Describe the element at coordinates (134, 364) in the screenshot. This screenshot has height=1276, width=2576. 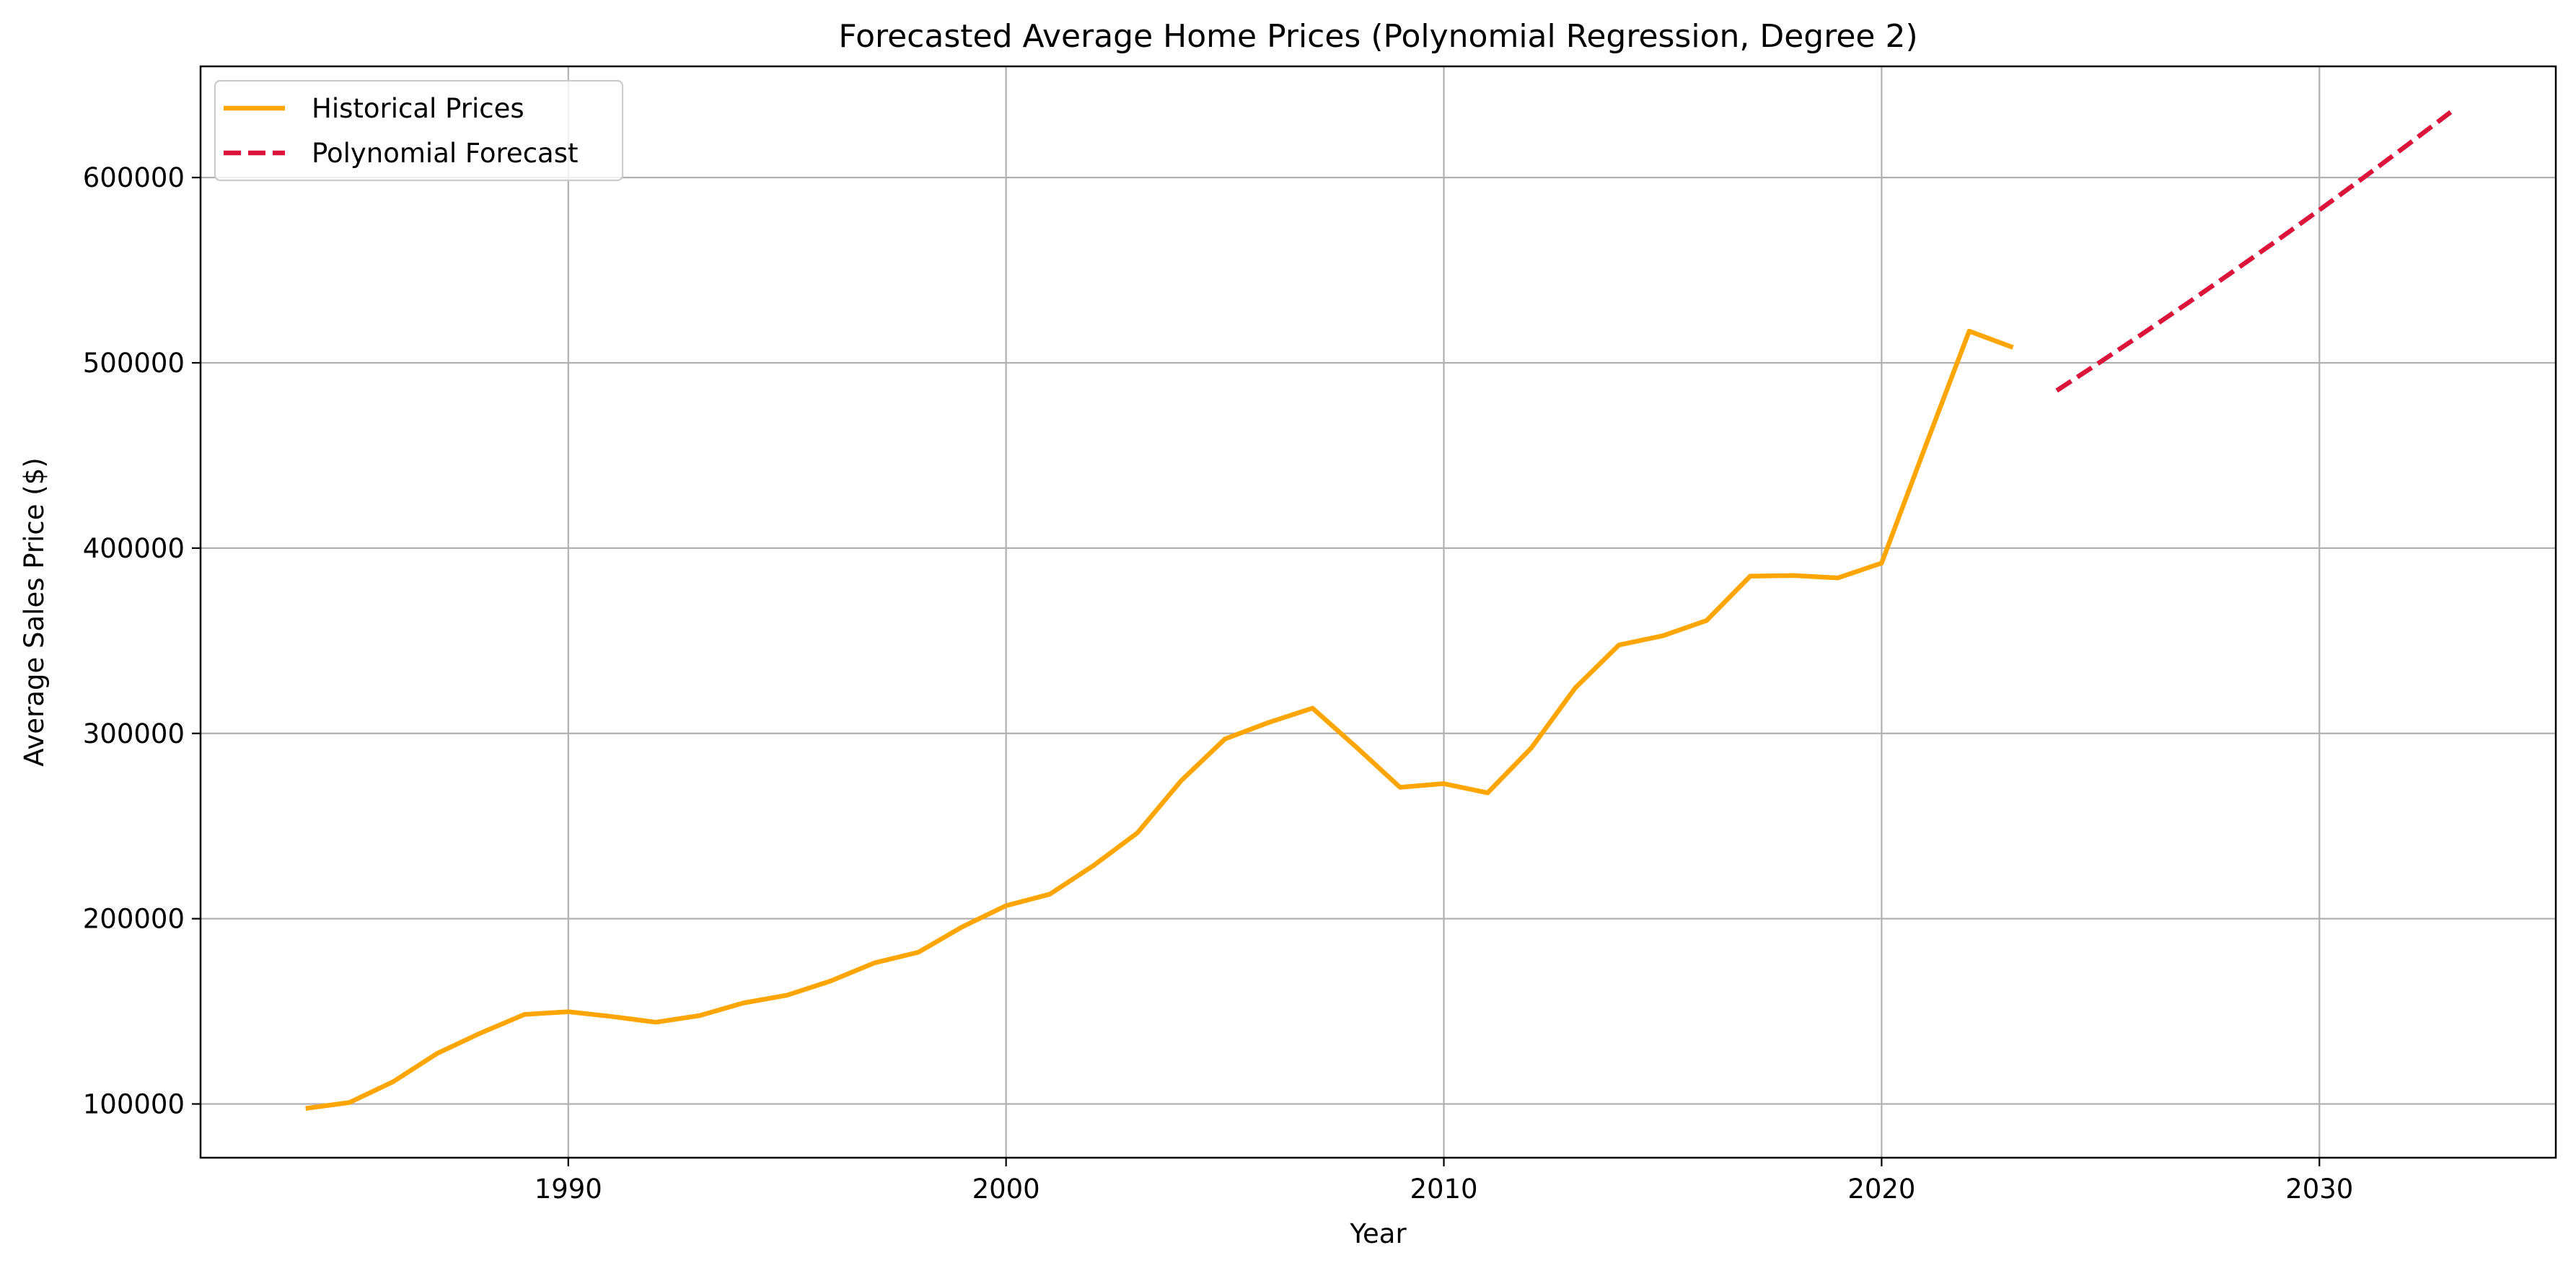
I see `y-tick-label: 500000` at that location.